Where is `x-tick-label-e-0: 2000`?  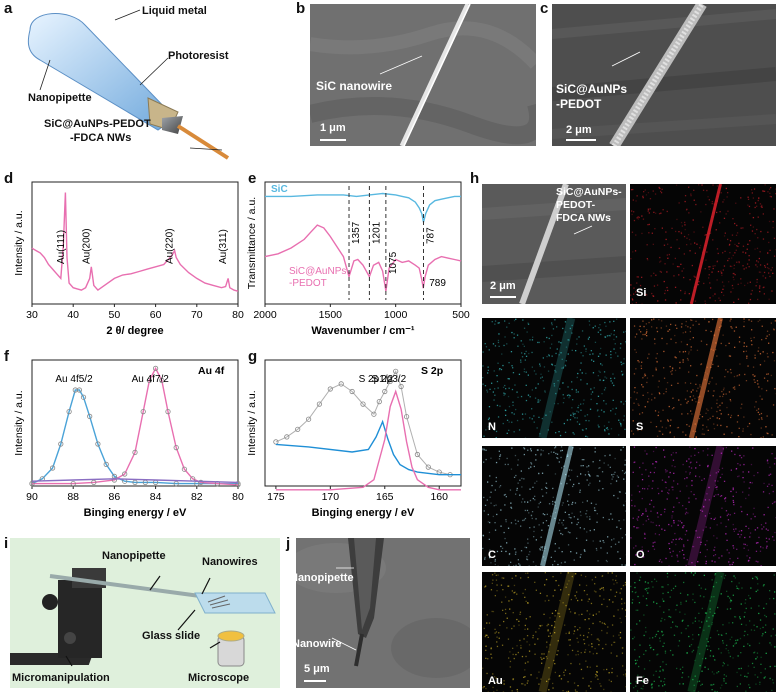
x-tick-label-e-0: 2000 is located at coordinates (265, 315).